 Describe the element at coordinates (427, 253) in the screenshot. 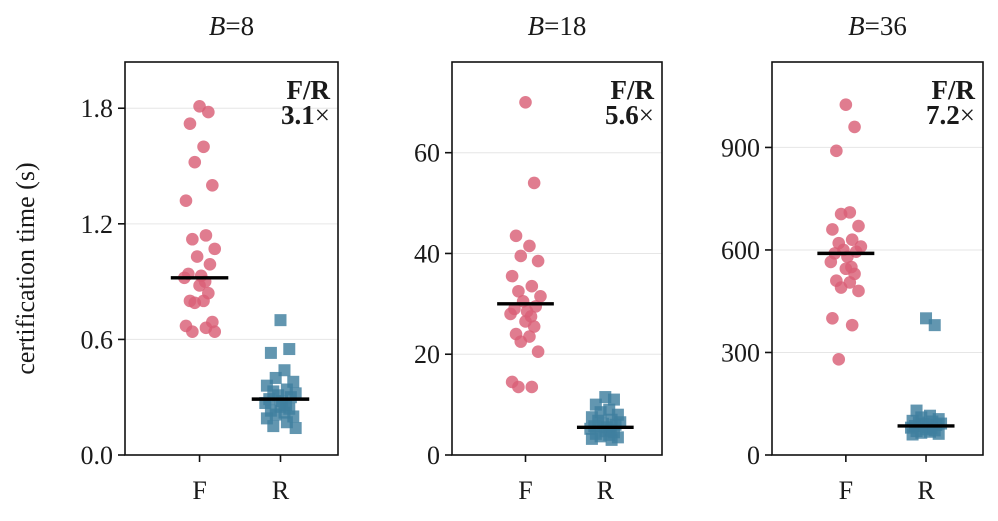

I see `y-tick-label: 40` at that location.